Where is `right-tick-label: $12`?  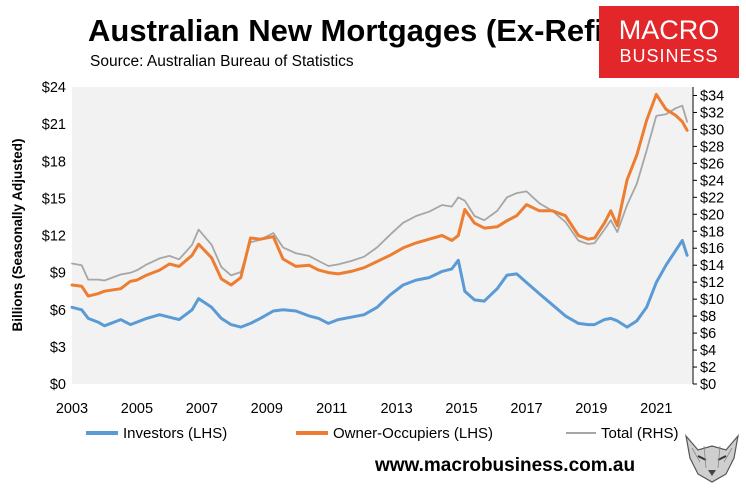
right-tick-label: $12 is located at coordinates (712, 283).